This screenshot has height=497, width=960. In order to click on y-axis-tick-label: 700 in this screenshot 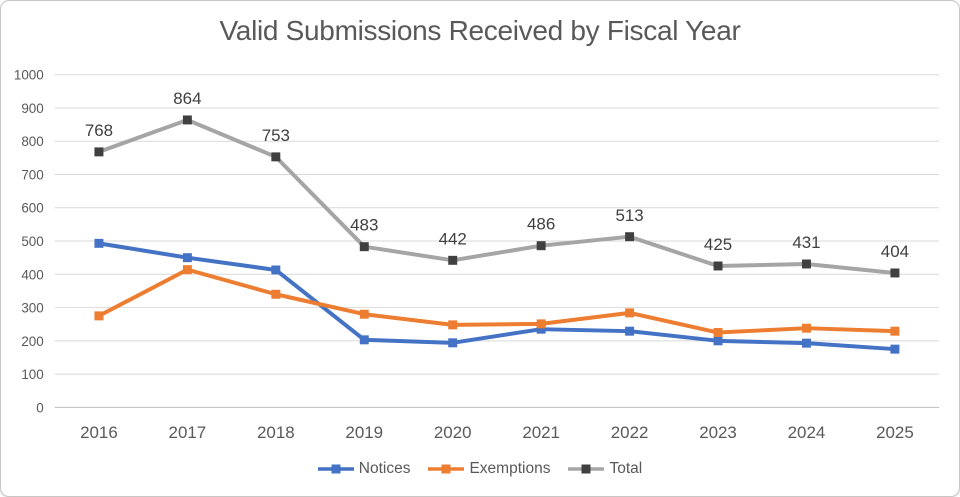, I will do `click(32, 174)`.